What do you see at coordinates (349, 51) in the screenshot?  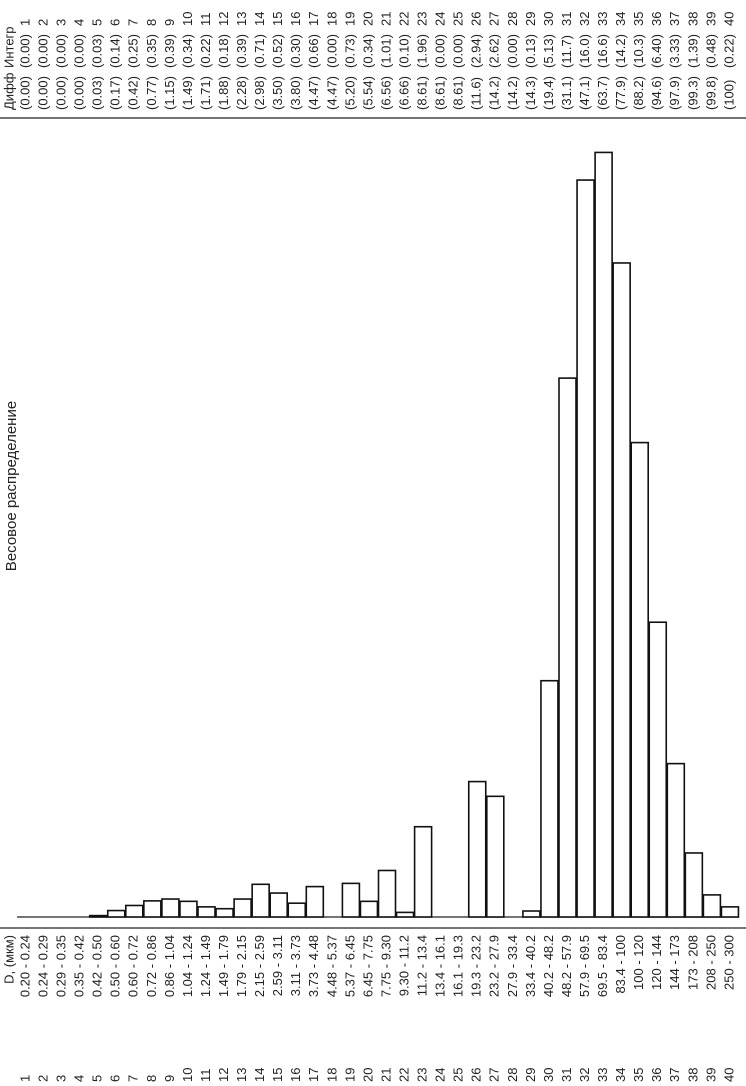 I see `value-label: (0.73)` at bounding box center [349, 51].